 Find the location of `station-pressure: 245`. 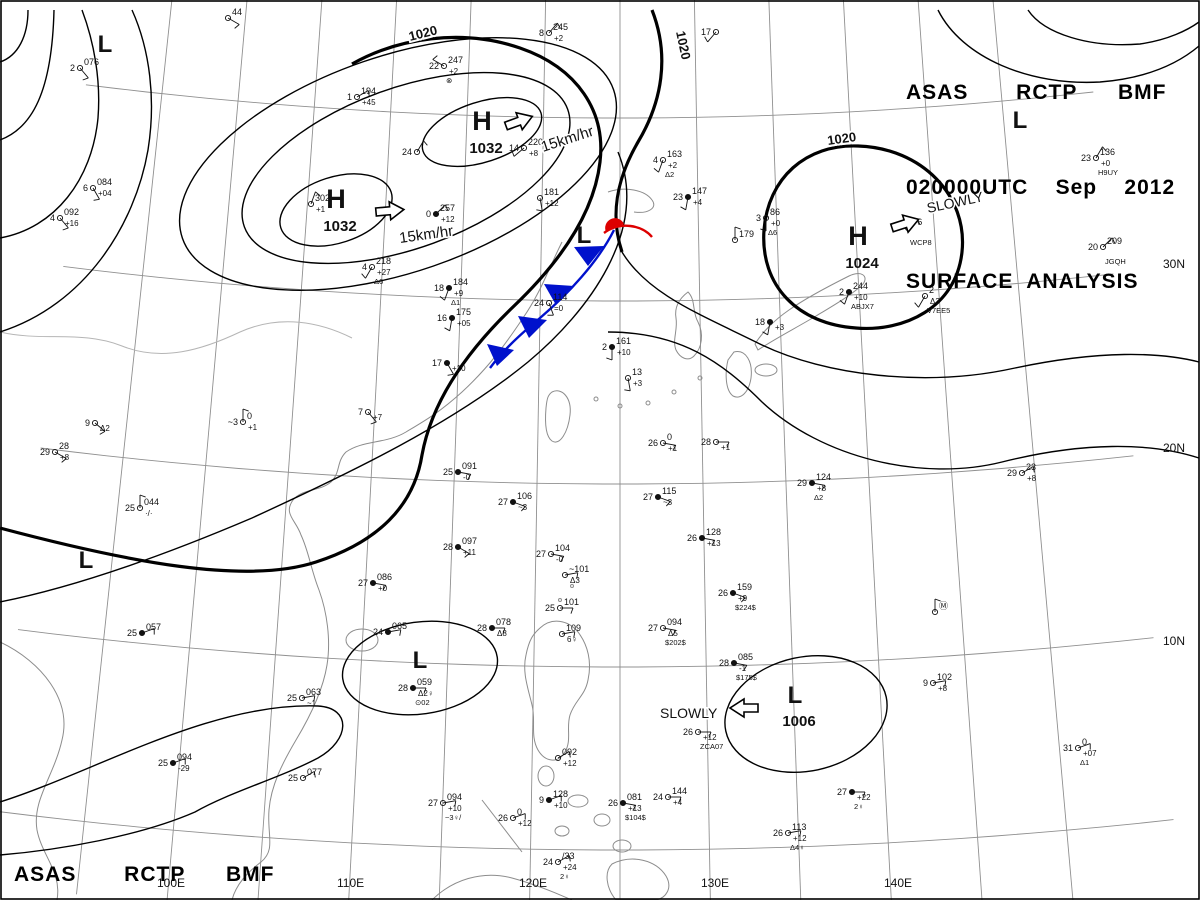

station-pressure: 245 is located at coordinates (560, 27).